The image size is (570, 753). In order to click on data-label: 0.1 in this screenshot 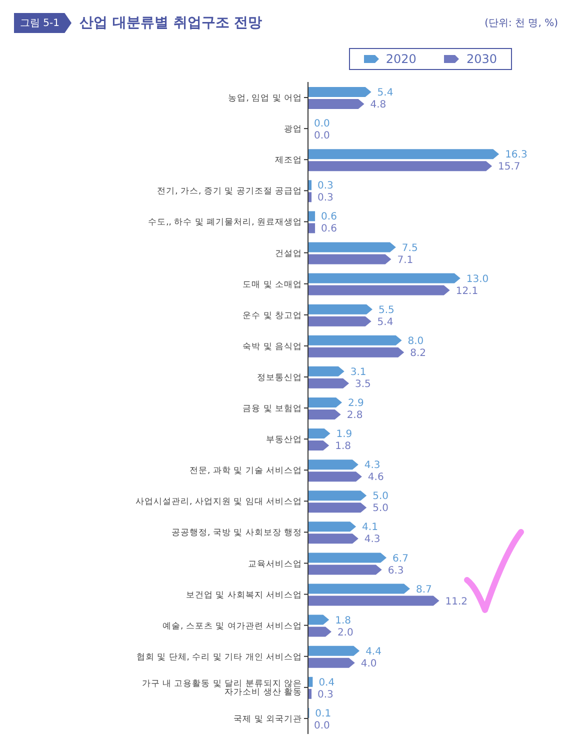, I will do `click(323, 714)`.